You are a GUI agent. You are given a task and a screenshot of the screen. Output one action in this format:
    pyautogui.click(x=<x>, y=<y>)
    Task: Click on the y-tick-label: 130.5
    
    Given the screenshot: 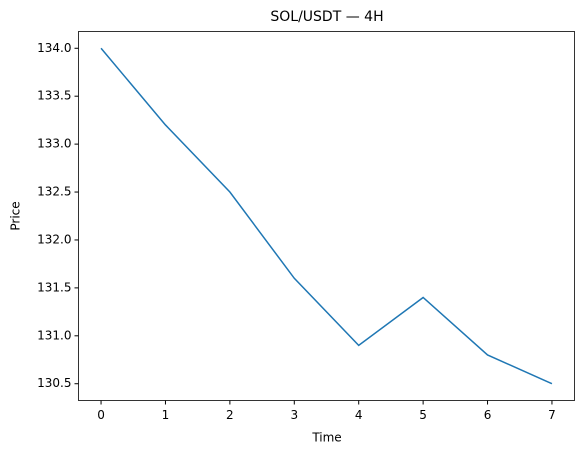 What is the action you would take?
    pyautogui.click(x=54, y=383)
    